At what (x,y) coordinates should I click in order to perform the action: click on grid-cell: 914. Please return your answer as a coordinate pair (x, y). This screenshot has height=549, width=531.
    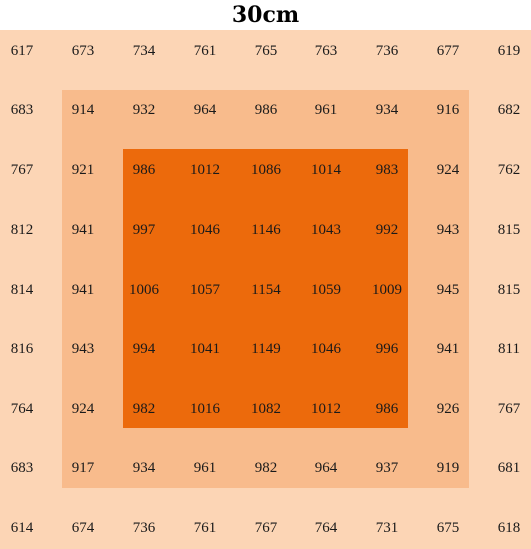
    Looking at the image, I should click on (83, 110).